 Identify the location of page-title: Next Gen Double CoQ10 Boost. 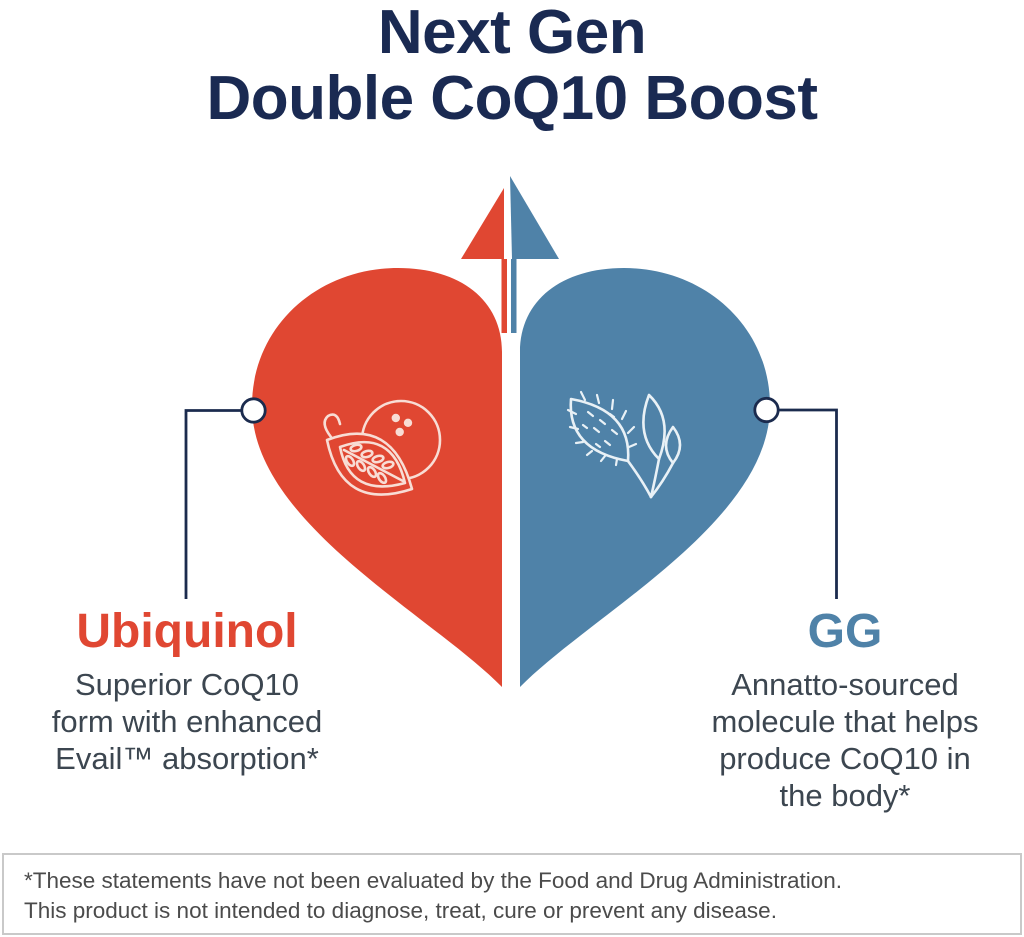
(512, 66).